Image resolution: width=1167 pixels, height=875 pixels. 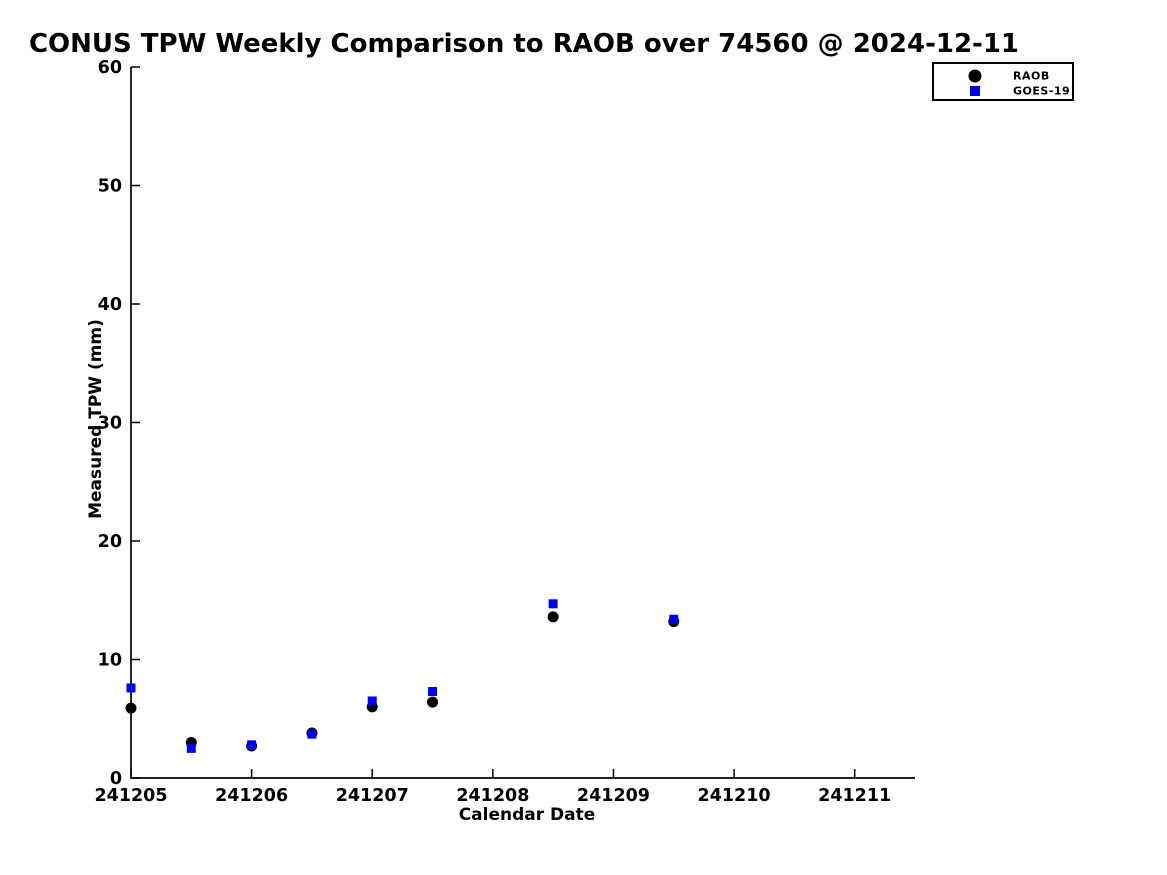 I want to click on x-tick-label: 241205, so click(x=130, y=796).